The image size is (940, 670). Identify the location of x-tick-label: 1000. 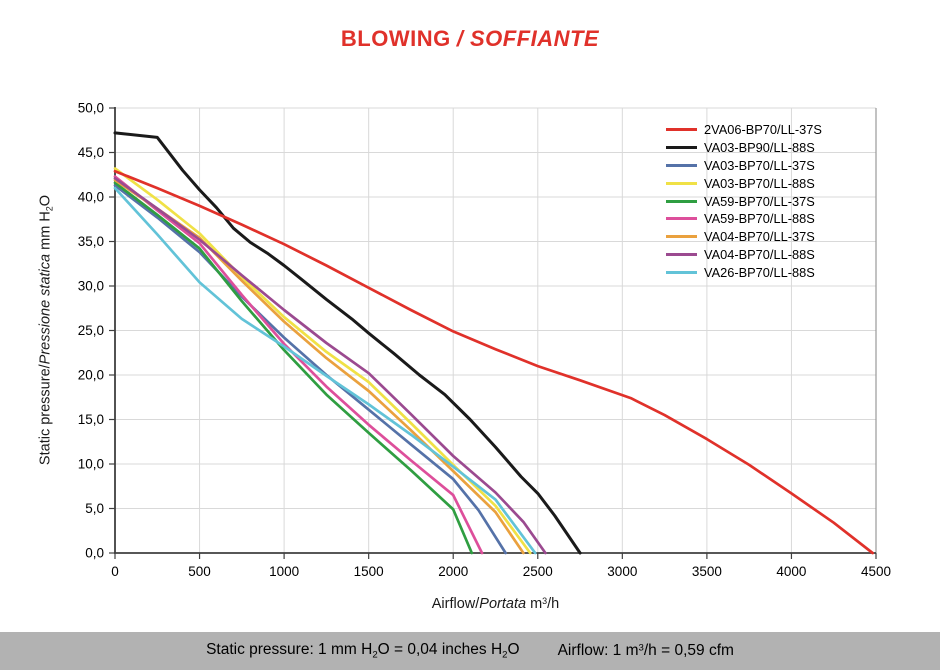
(284, 571).